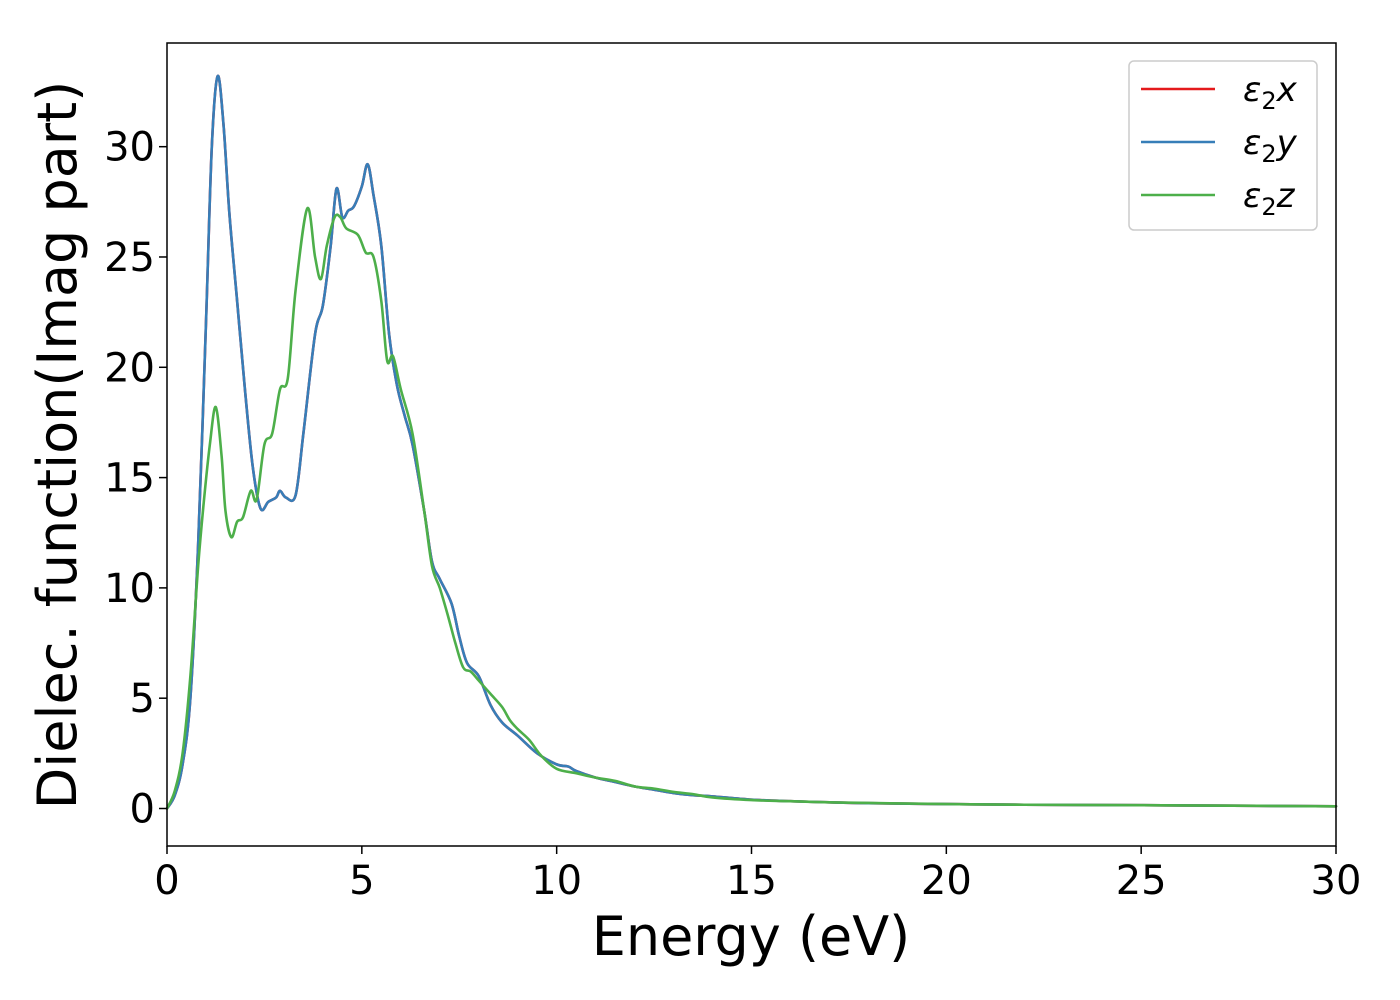  I want to click on legend-label-z: ε2z, so click(1269, 198).